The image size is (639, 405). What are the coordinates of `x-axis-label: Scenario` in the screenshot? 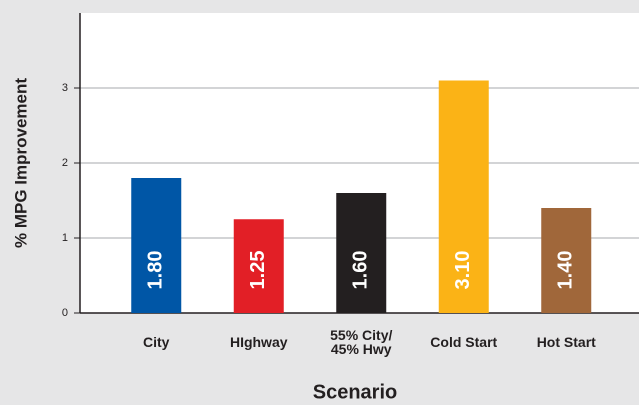 It's located at (355, 392).